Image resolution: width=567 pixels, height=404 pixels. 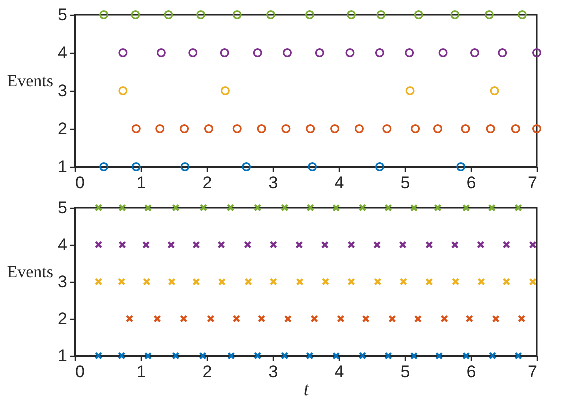 I want to click on x-tick-label: 6, so click(x=471, y=183).